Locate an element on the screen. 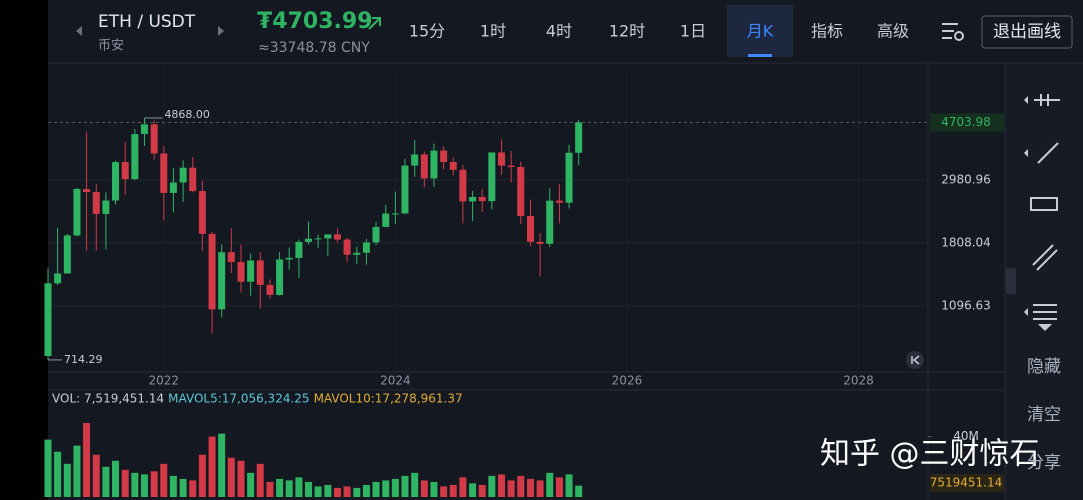  exit-button: 退出画线 is located at coordinates (1027, 32).